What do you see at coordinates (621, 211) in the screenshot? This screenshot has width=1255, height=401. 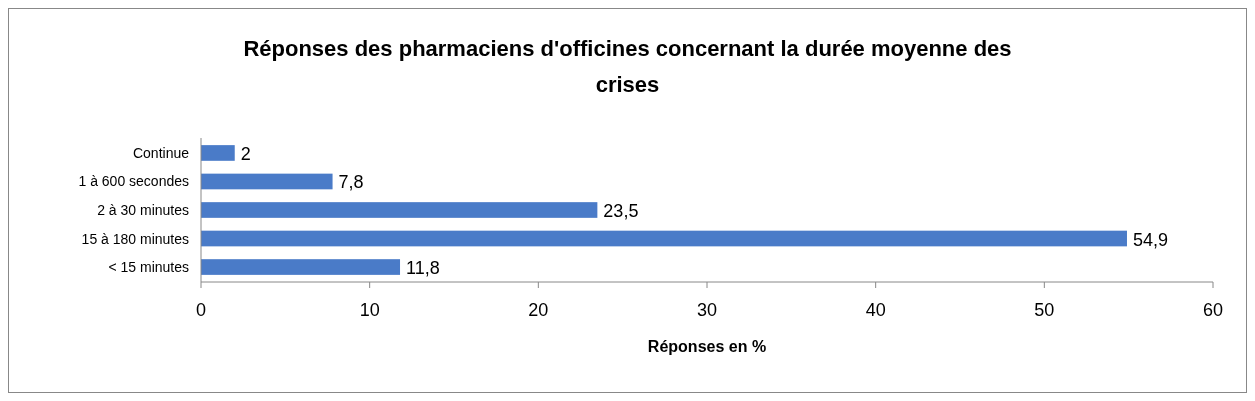 I see `data-label: 23,5` at bounding box center [621, 211].